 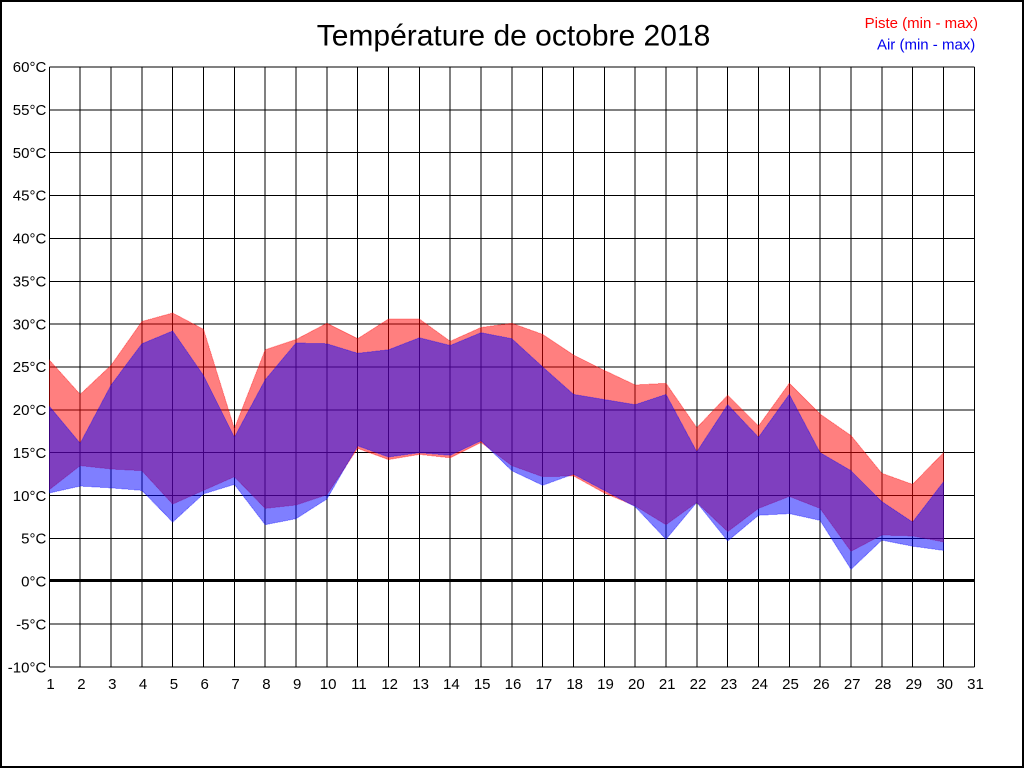 I want to click on svg-text: 12, so click(x=389, y=684).